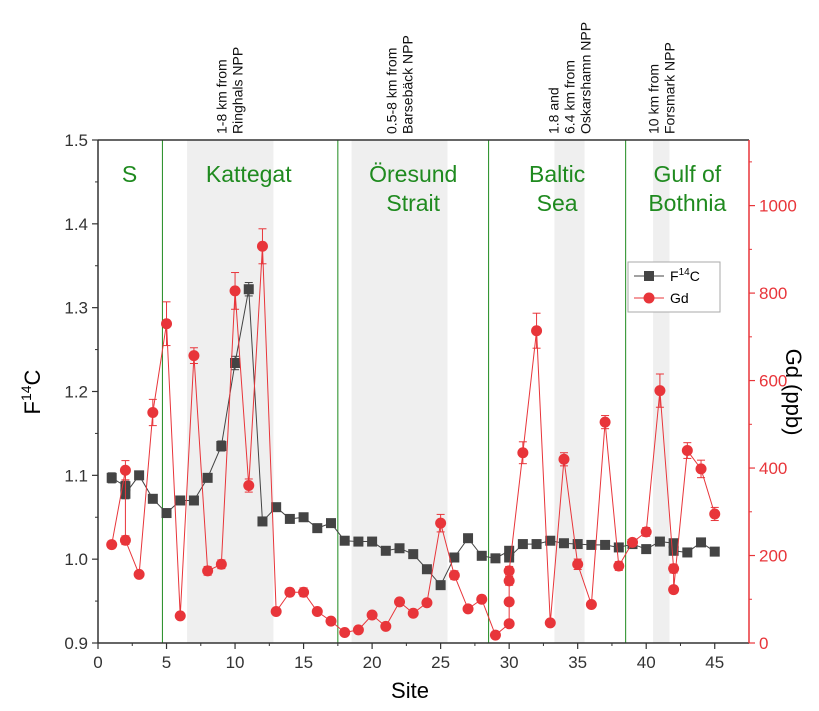 Image resolution: width=819 pixels, height=711 pixels. What do you see at coordinates (646, 662) in the screenshot?
I see `x-tick-label-8: 40` at bounding box center [646, 662].